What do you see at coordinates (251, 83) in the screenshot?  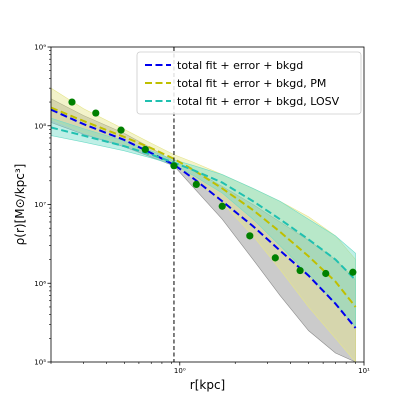 I see `legend-label: total fit + error + bkgd, PM` at bounding box center [251, 83].